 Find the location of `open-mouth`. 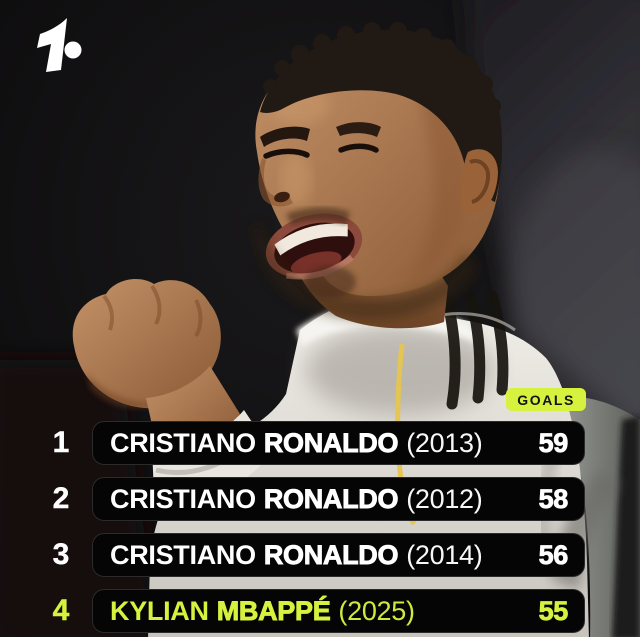

open-mouth is located at coordinates (314, 246).